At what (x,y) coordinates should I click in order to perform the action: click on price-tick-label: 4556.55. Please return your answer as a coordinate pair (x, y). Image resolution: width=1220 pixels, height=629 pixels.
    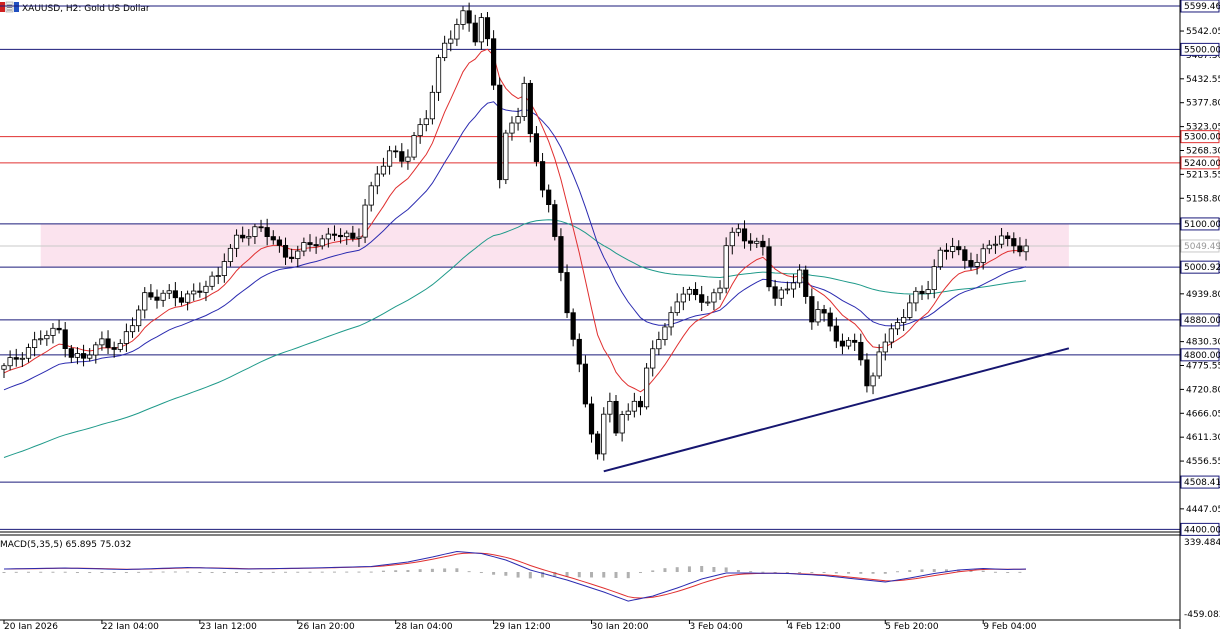
    Looking at the image, I should click on (1203, 462).